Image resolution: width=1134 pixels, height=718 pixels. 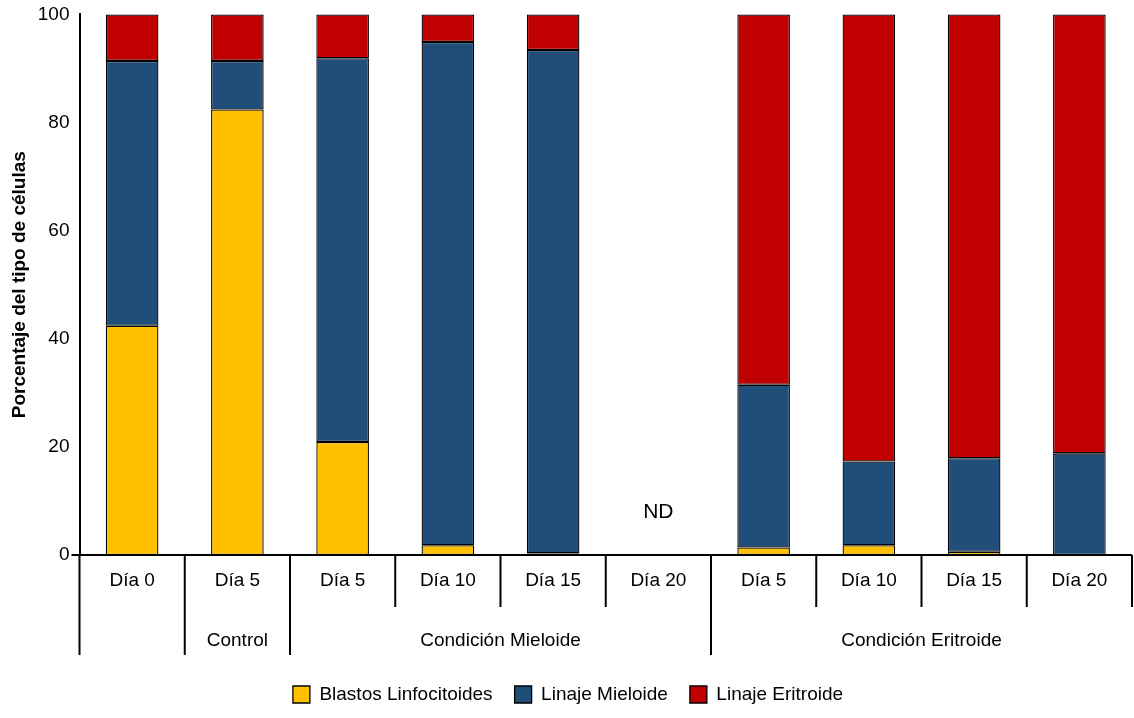 What do you see at coordinates (18, 285) in the screenshot?
I see `y-axis-title: Porcentaje del tipo de células` at bounding box center [18, 285].